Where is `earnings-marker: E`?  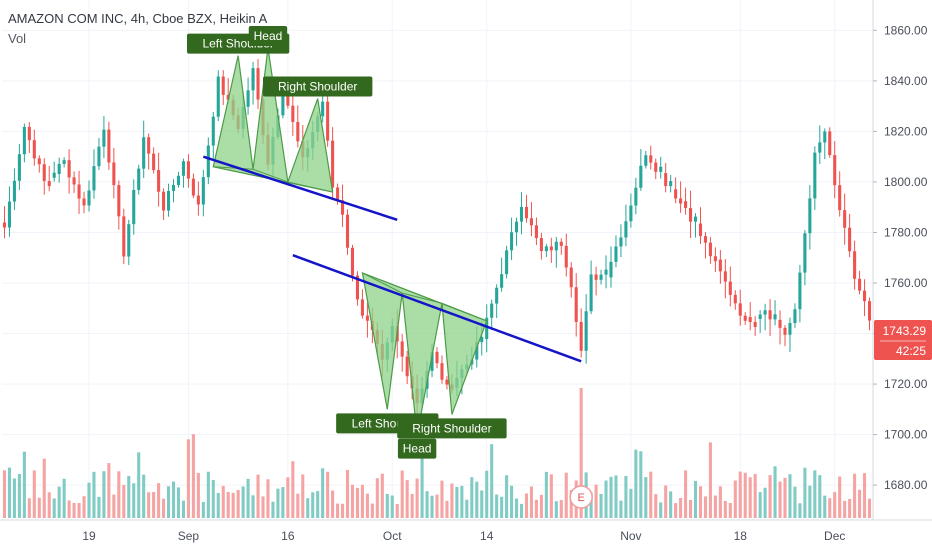
earnings-marker: E is located at coordinates (581, 497).